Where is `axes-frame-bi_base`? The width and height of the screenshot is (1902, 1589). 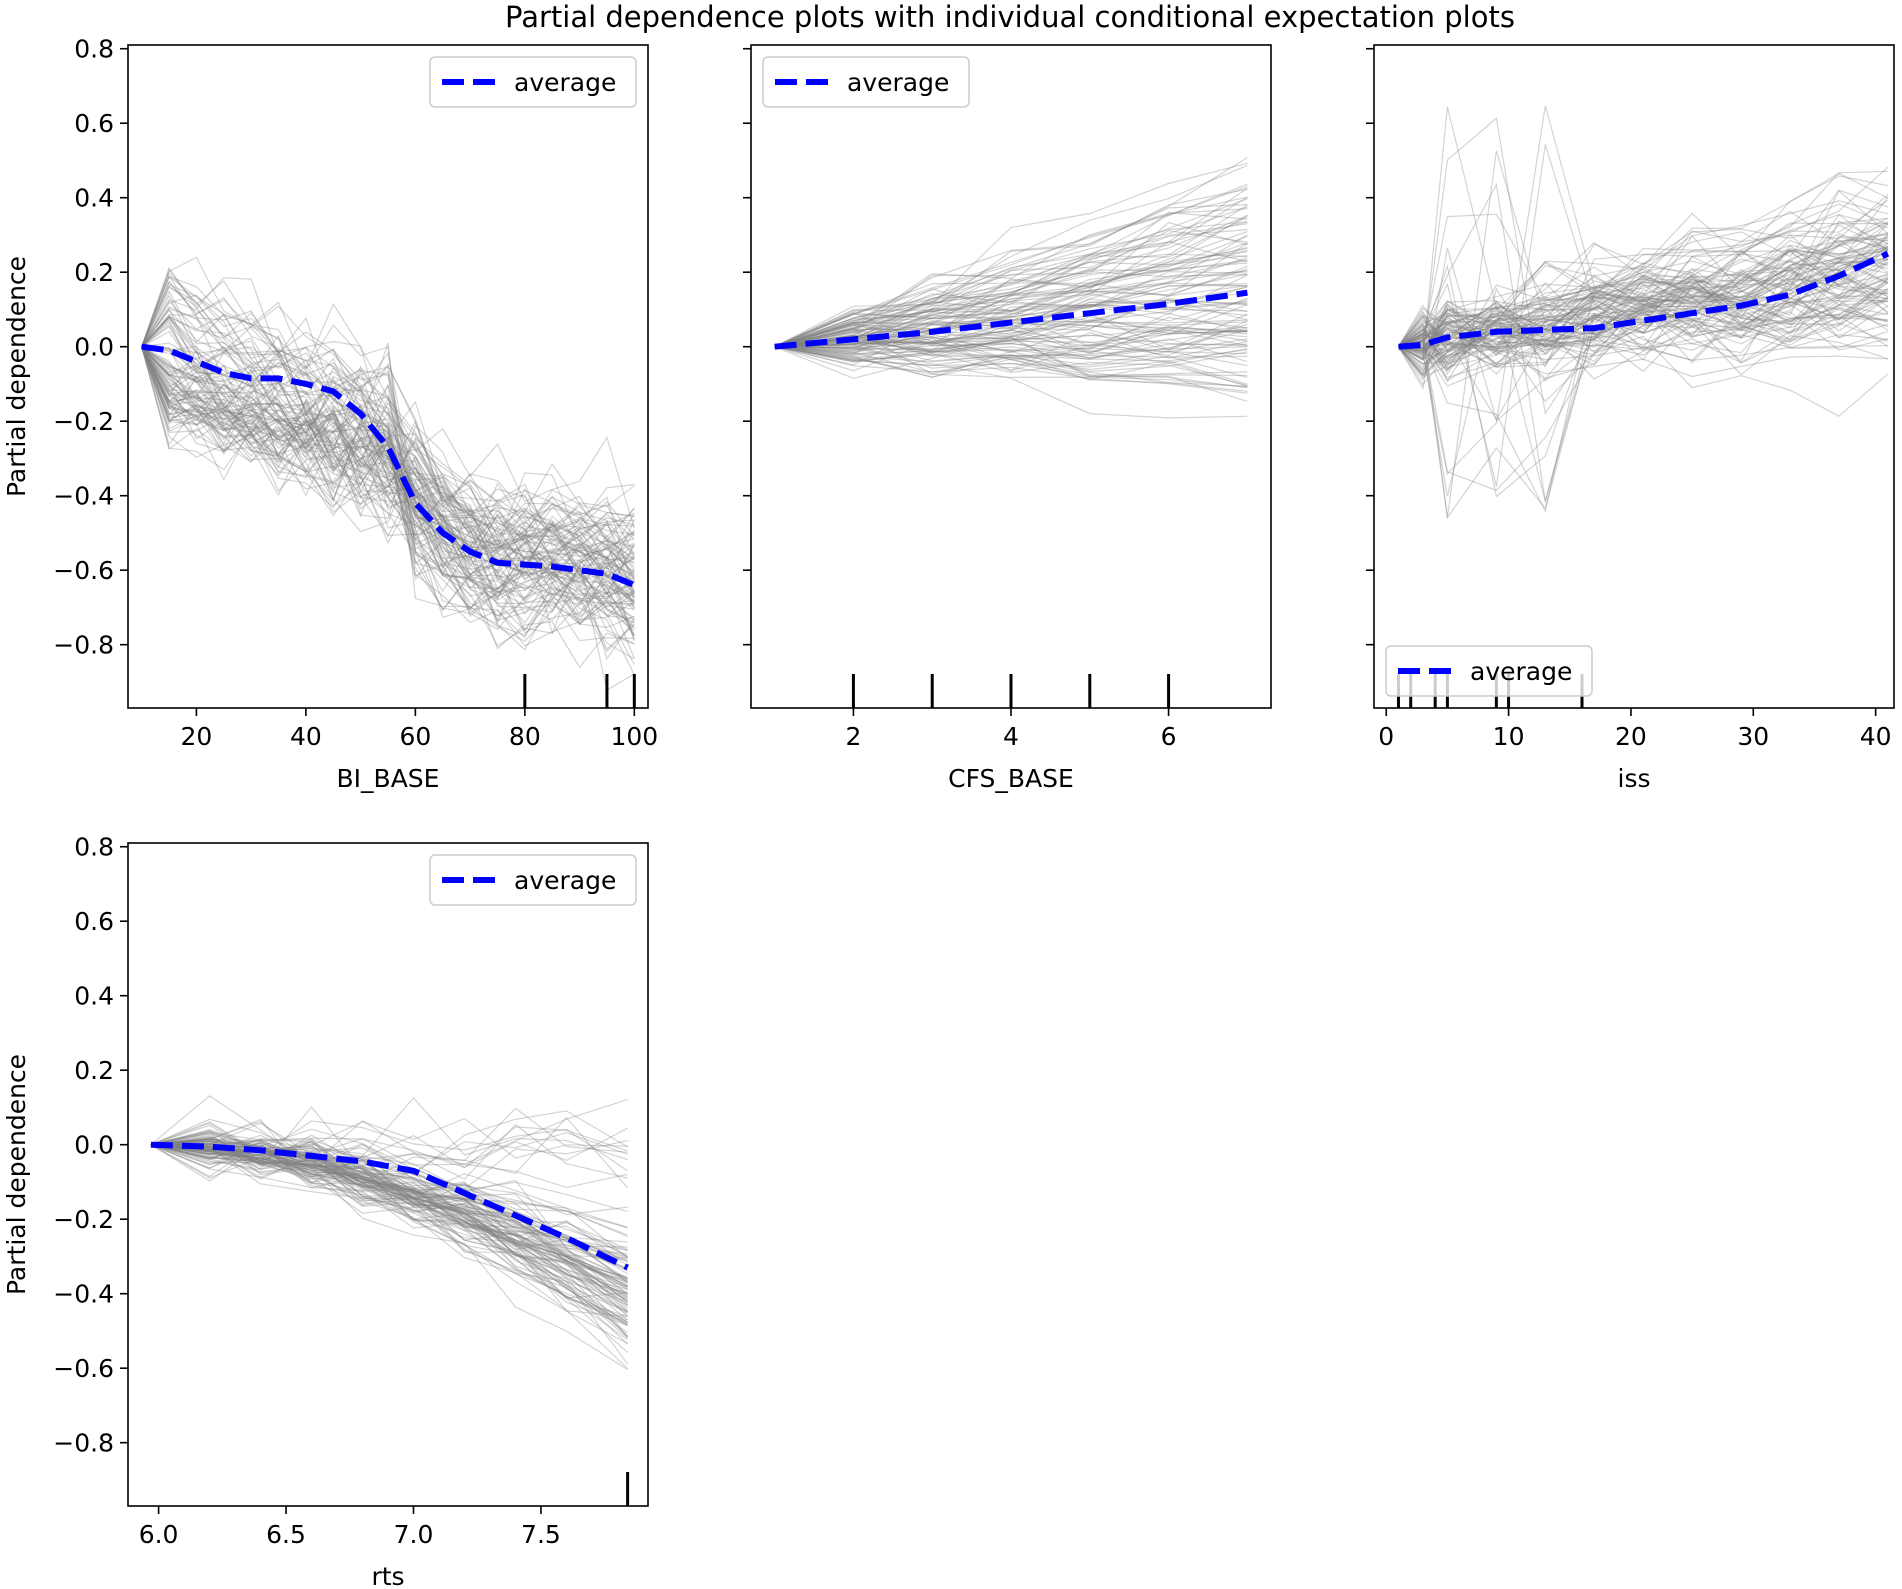
axes-frame-bi_base is located at coordinates (388, 376).